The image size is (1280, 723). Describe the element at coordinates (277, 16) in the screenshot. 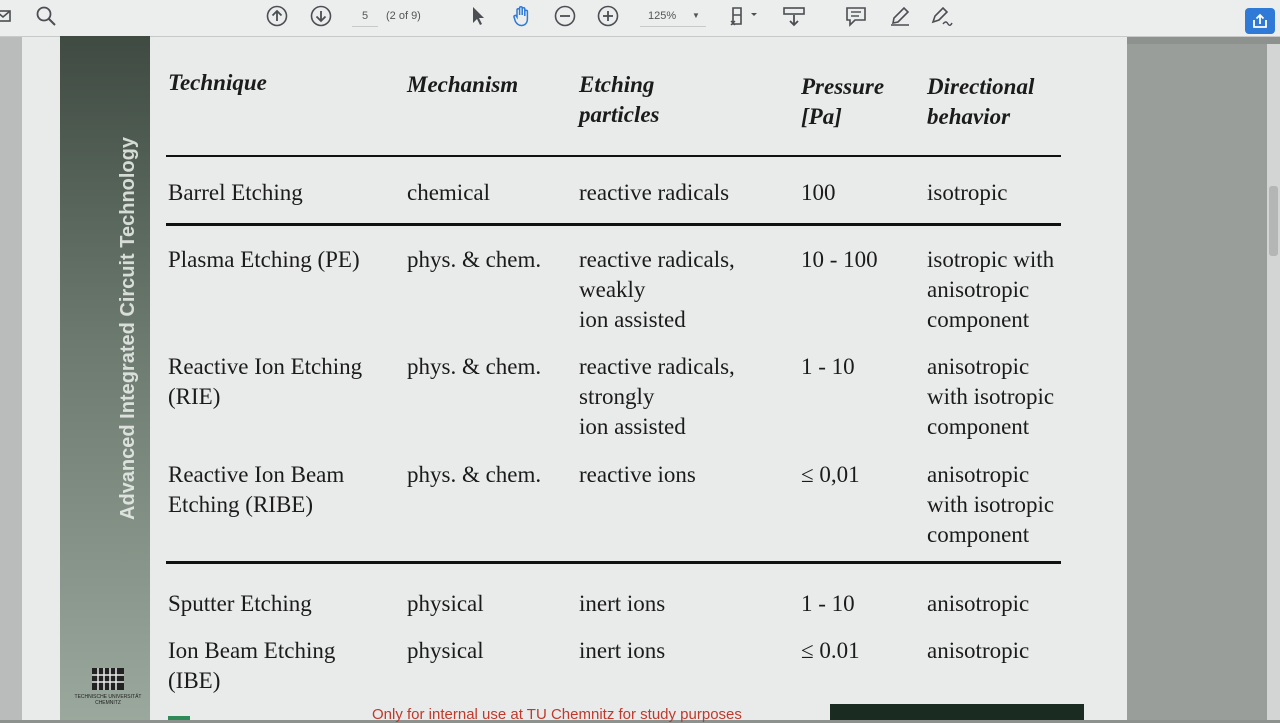

I see `page-up-icon` at that location.